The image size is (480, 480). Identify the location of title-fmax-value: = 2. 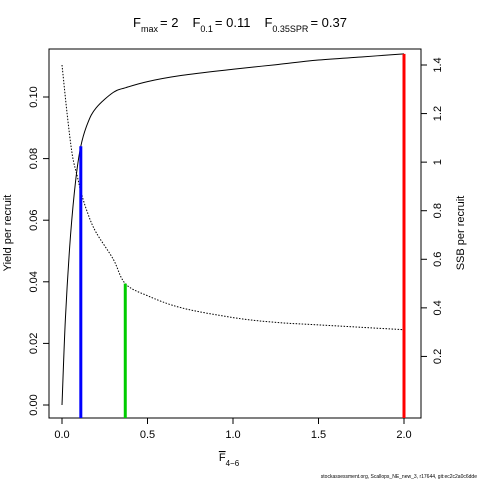
(169, 22).